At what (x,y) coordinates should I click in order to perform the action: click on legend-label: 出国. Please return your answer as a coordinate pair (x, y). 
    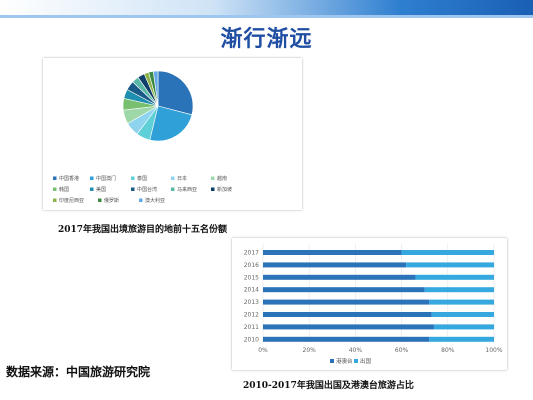
    Looking at the image, I should click on (366, 361).